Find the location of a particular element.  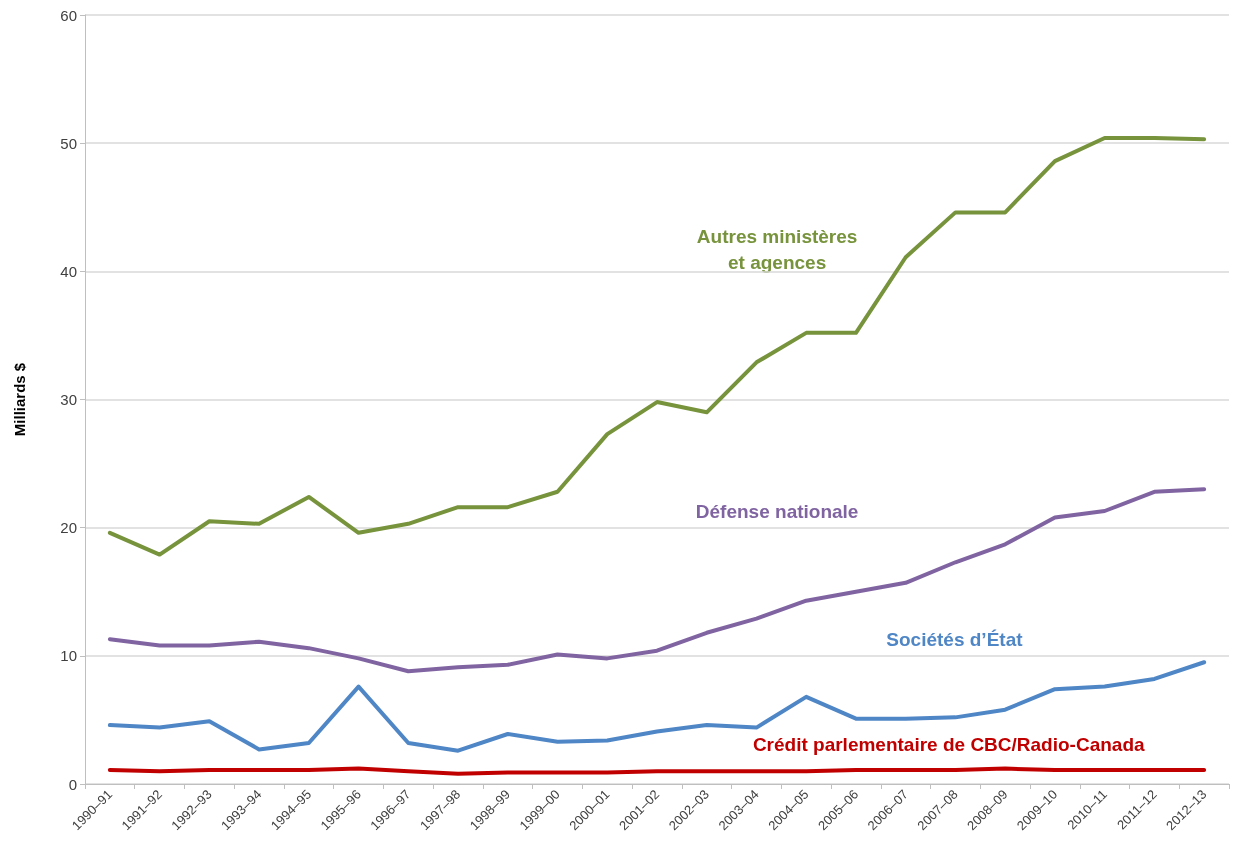

y-tick-label: 40 is located at coordinates (68, 271).